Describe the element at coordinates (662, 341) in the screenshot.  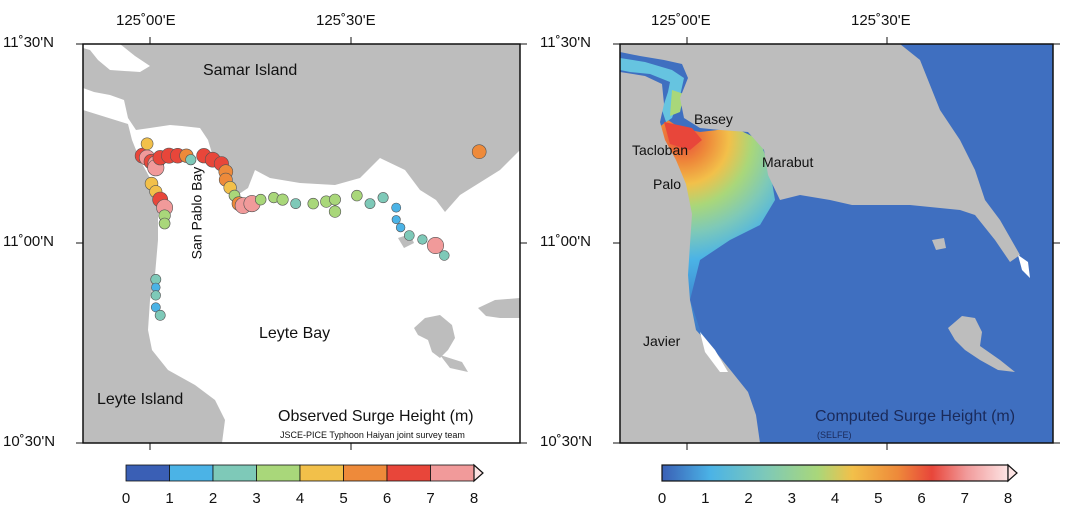
I see `label-javier: Javier` at that location.